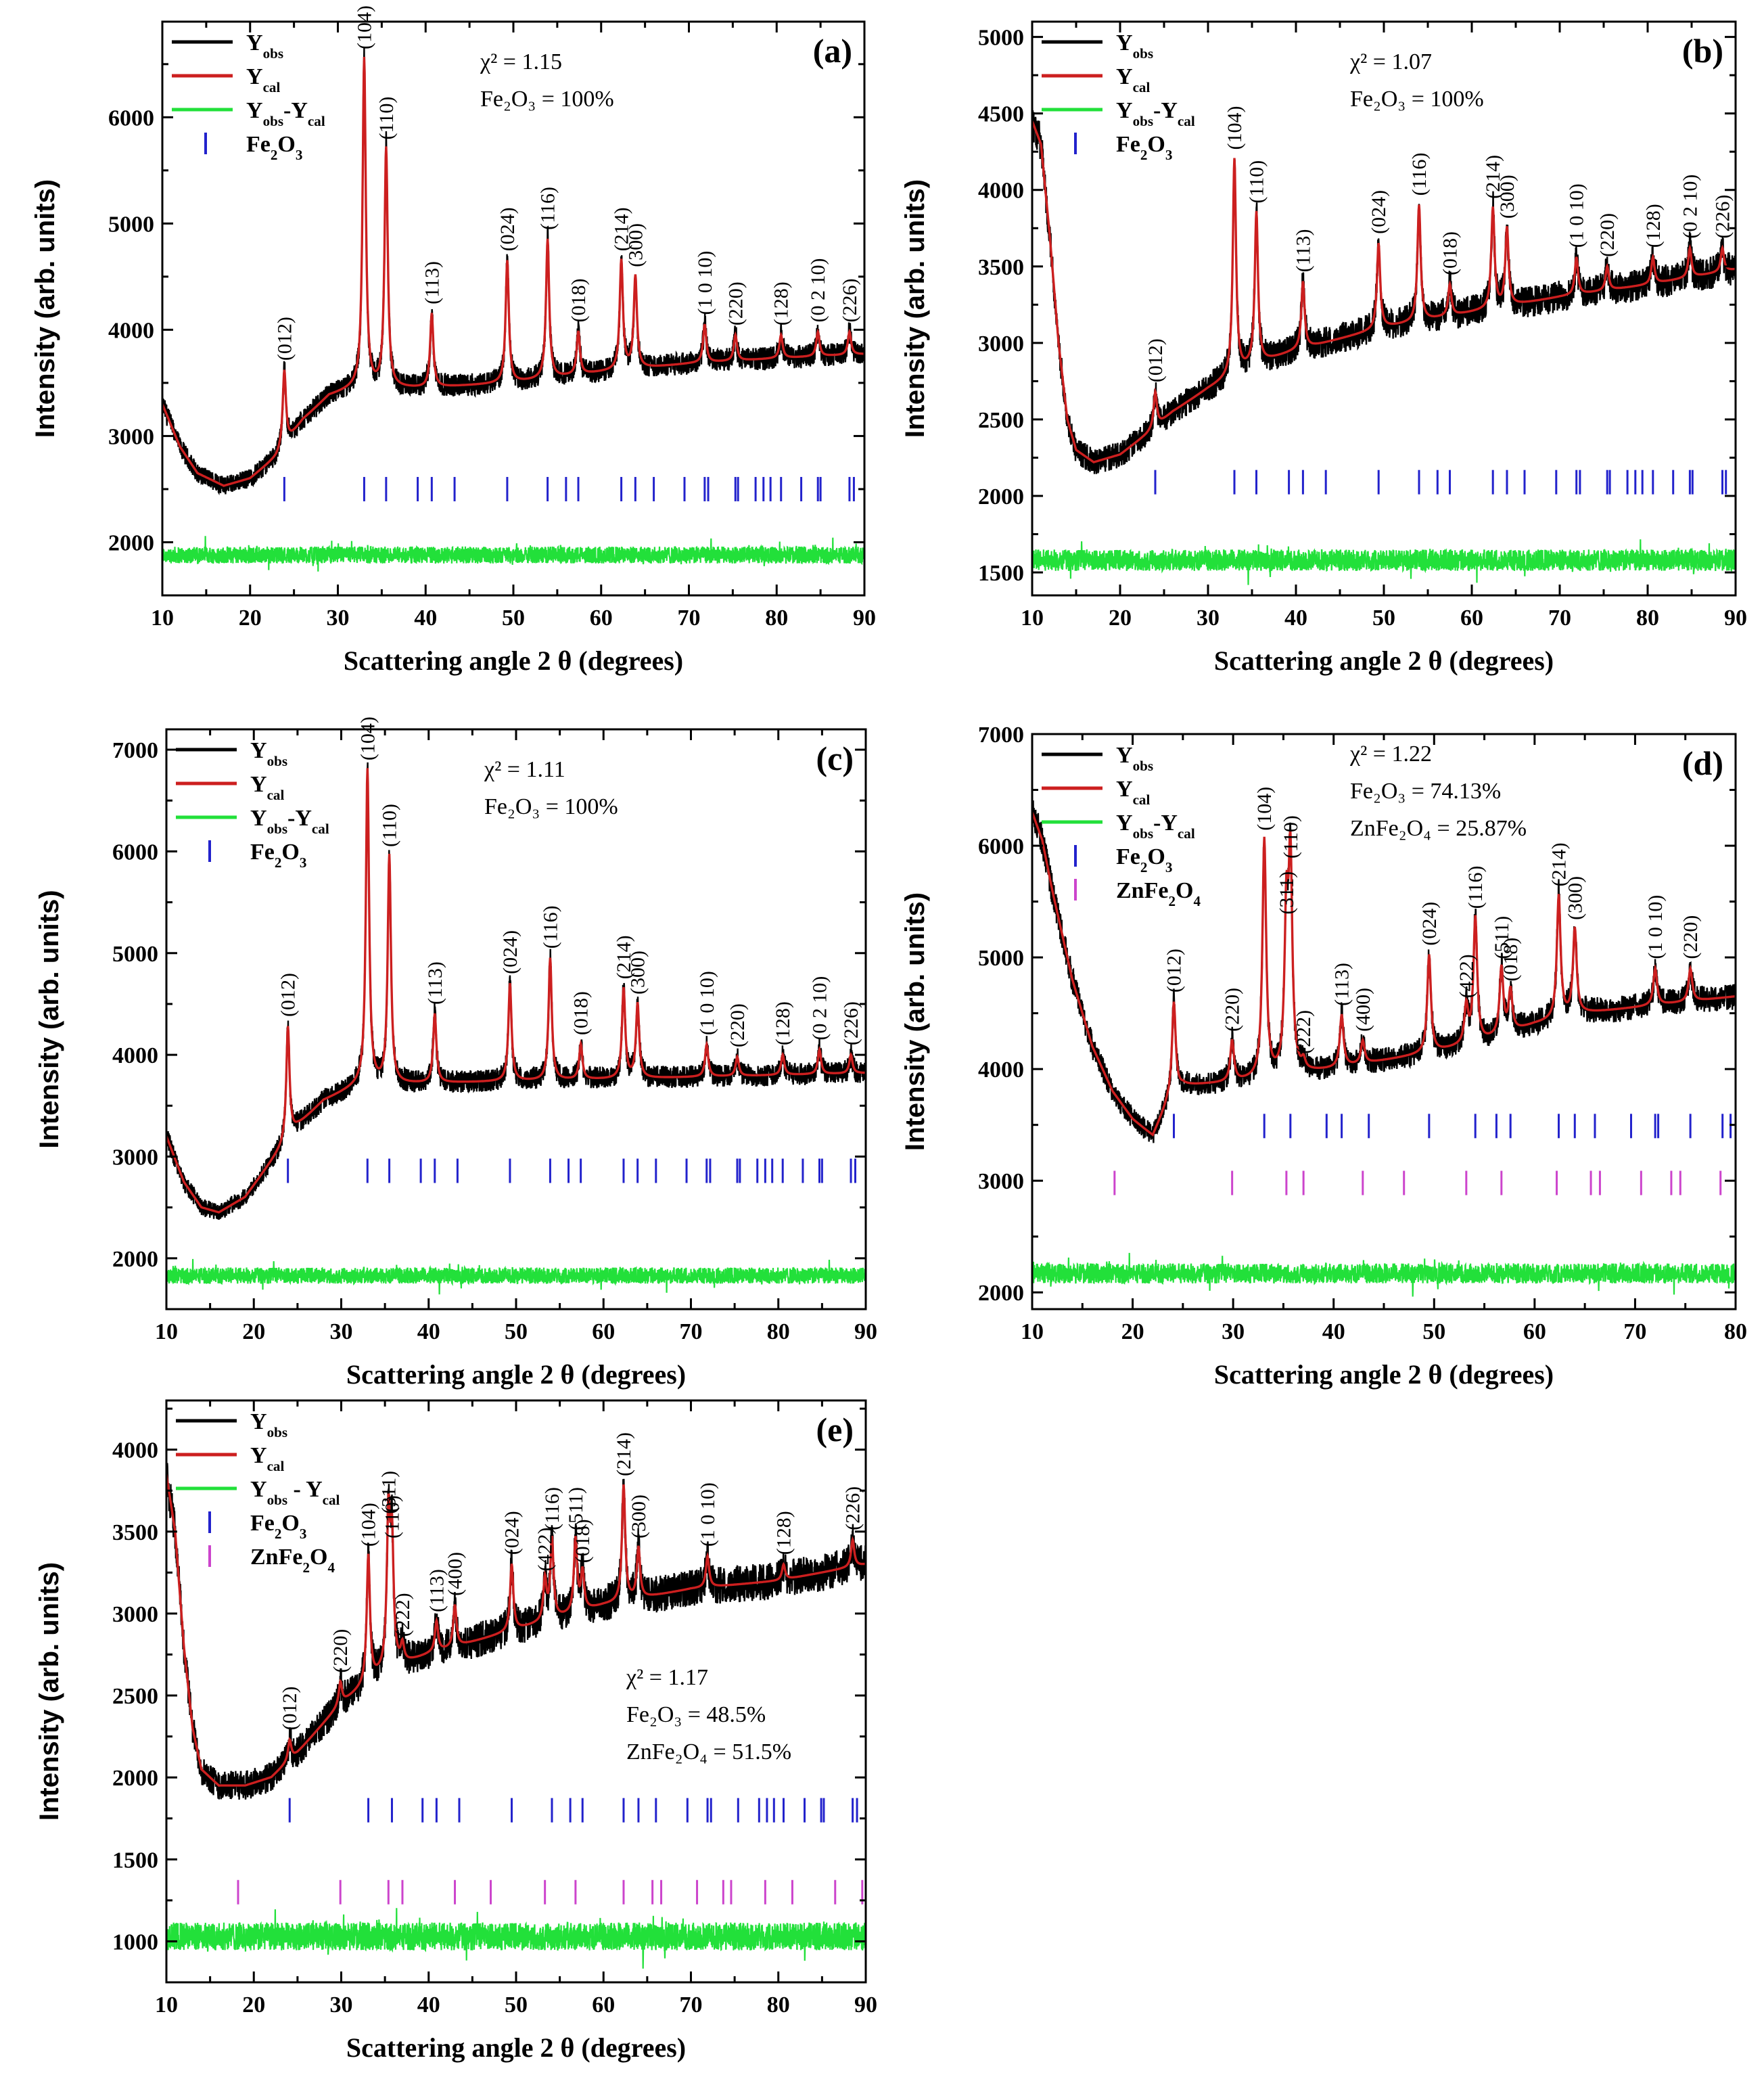 The height and width of the screenshot is (2075, 1764). Describe the element at coordinates (1001, 114) in the screenshot. I see `y-tick-label: 4500` at that location.